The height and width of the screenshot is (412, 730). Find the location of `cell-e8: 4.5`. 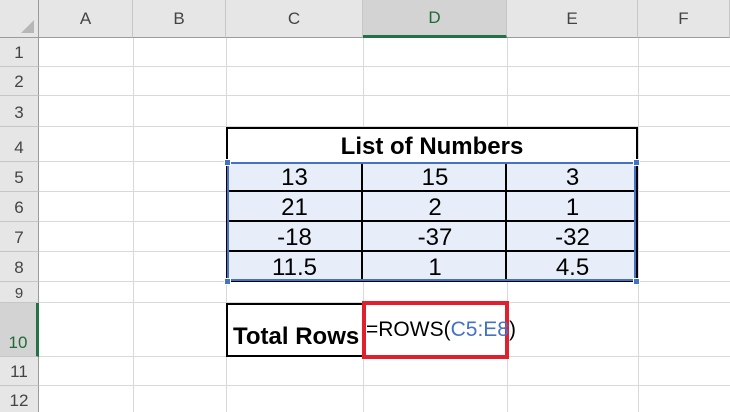

cell-e8: 4.5 is located at coordinates (572, 267).